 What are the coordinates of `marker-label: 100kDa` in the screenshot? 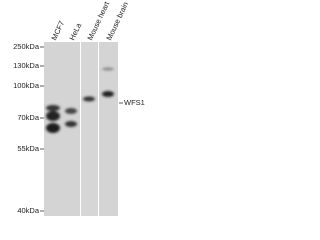 It's located at (26, 85).